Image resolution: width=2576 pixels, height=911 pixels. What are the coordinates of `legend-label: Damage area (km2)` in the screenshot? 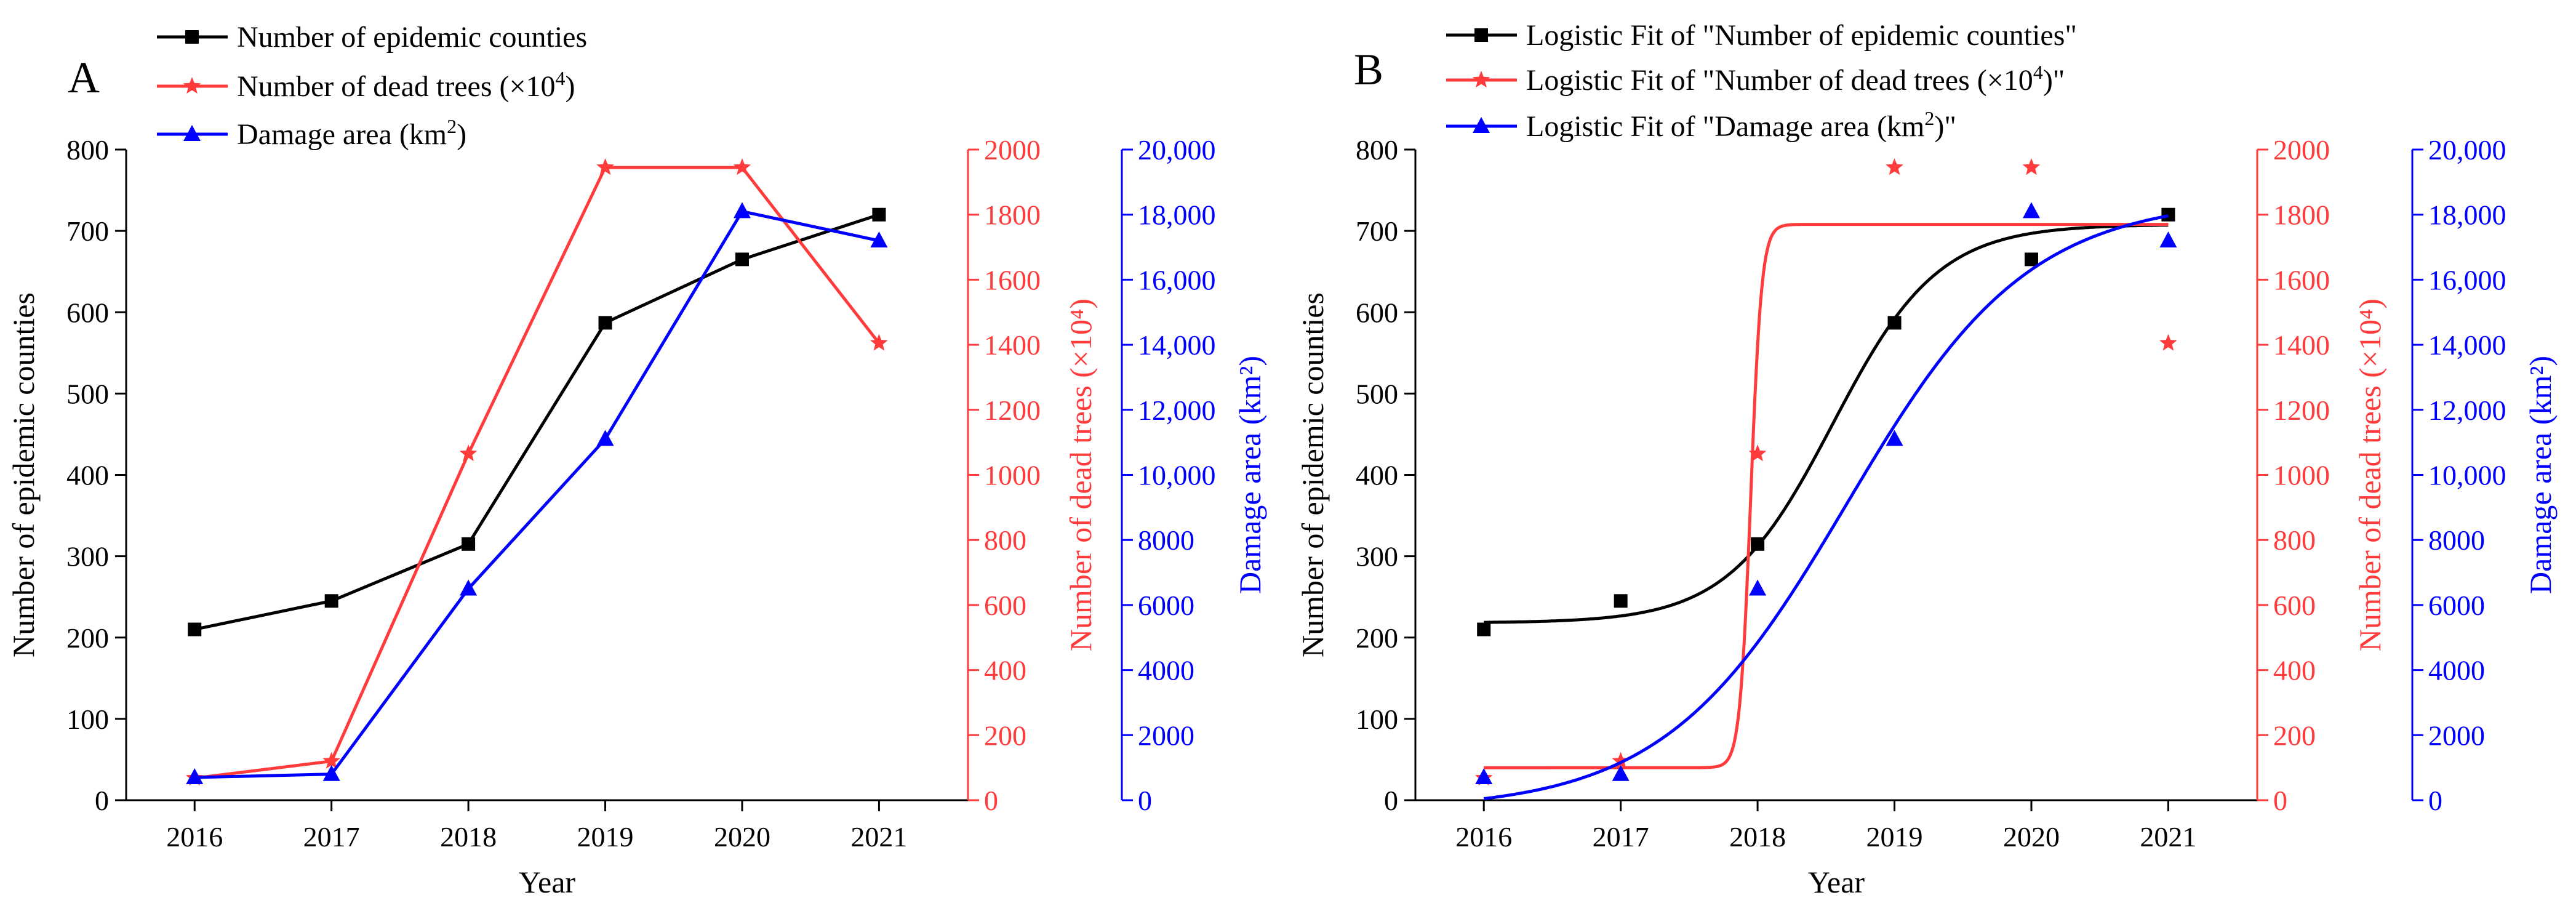 It's located at (351, 133).